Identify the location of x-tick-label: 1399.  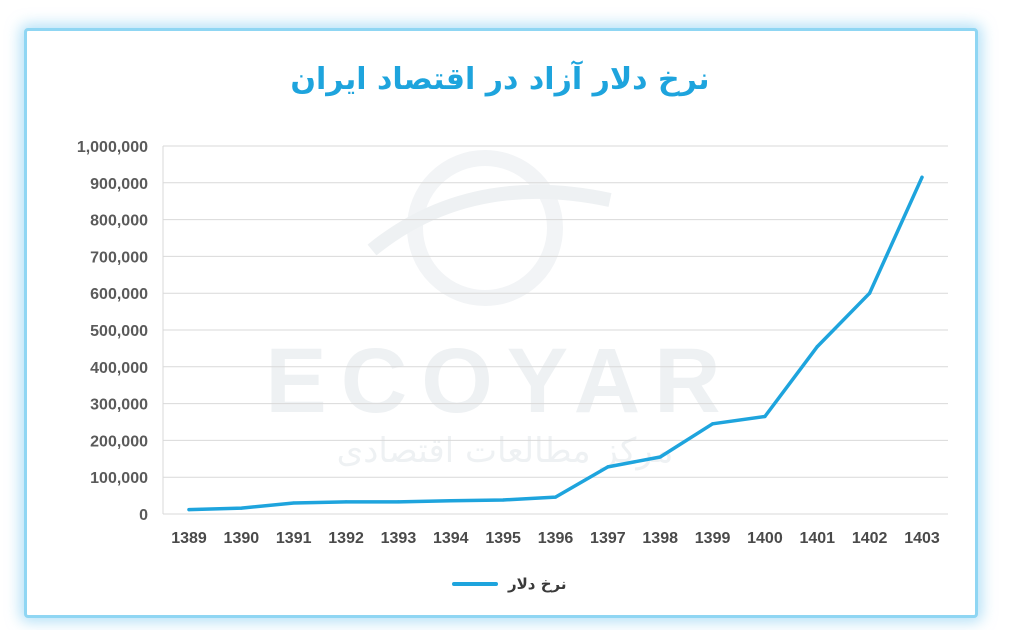
(713, 538).